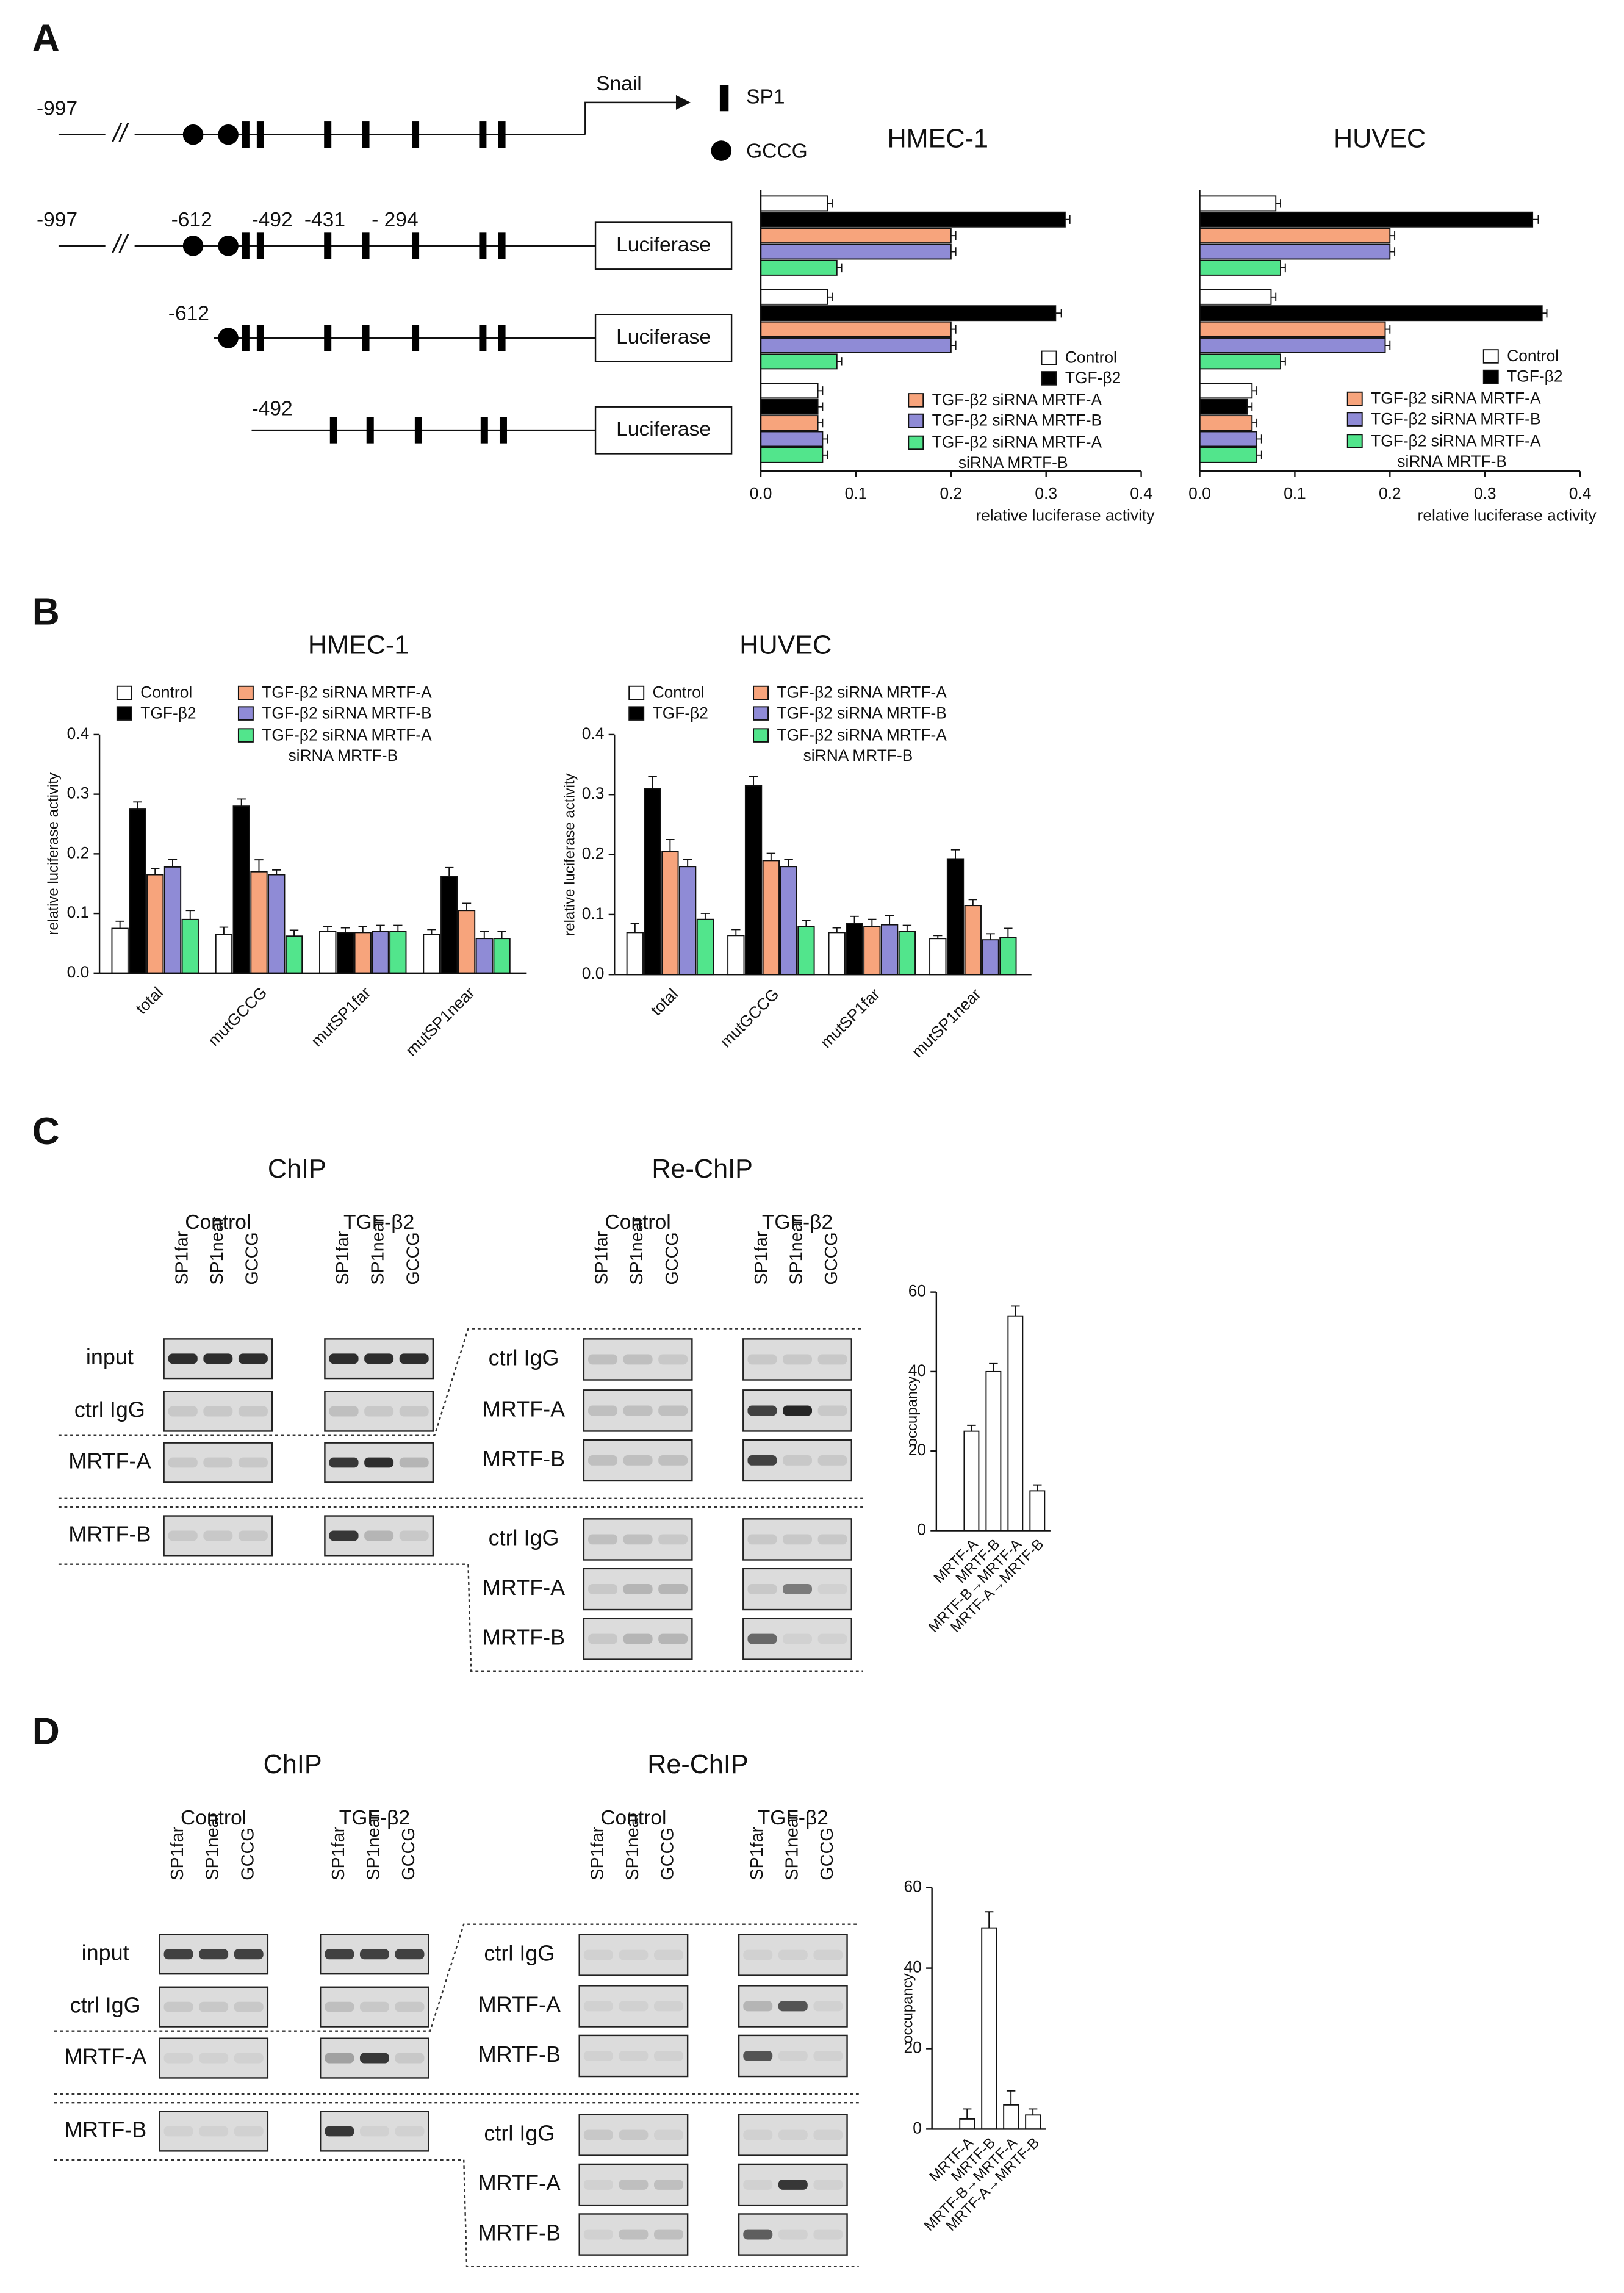  What do you see at coordinates (908, 2008) in the screenshot?
I see `y-axis-label: occupancy` at bounding box center [908, 2008].